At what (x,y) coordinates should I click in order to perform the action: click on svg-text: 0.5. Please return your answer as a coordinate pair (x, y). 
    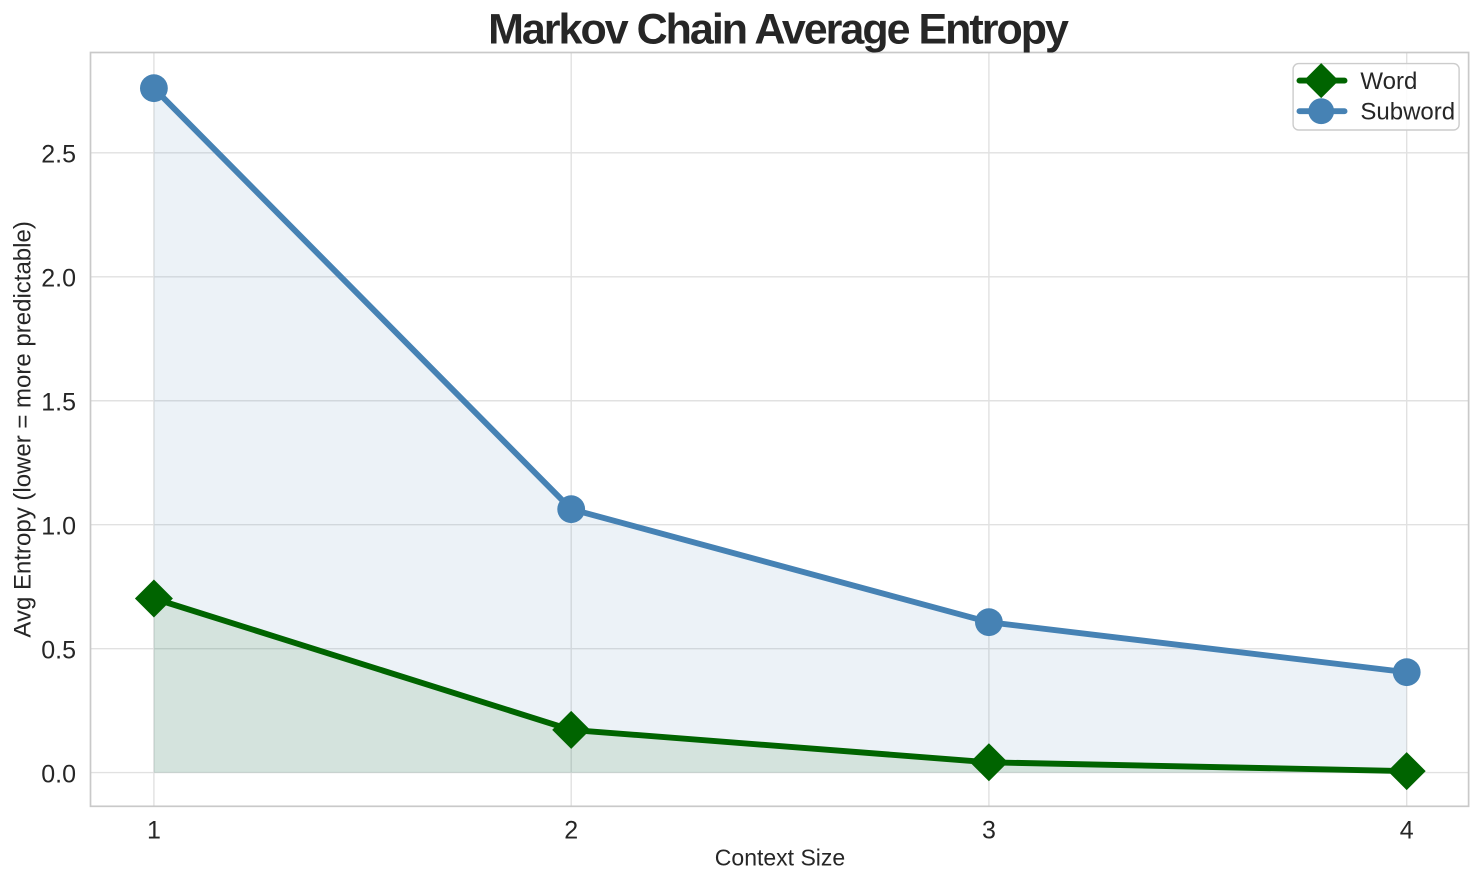
    Looking at the image, I should click on (58, 650).